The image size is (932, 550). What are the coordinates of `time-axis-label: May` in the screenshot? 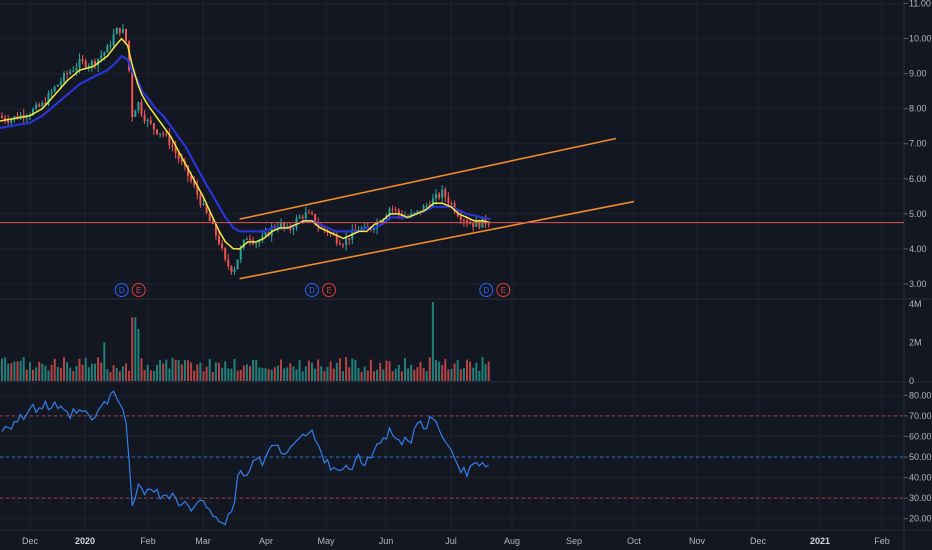 It's located at (326, 541).